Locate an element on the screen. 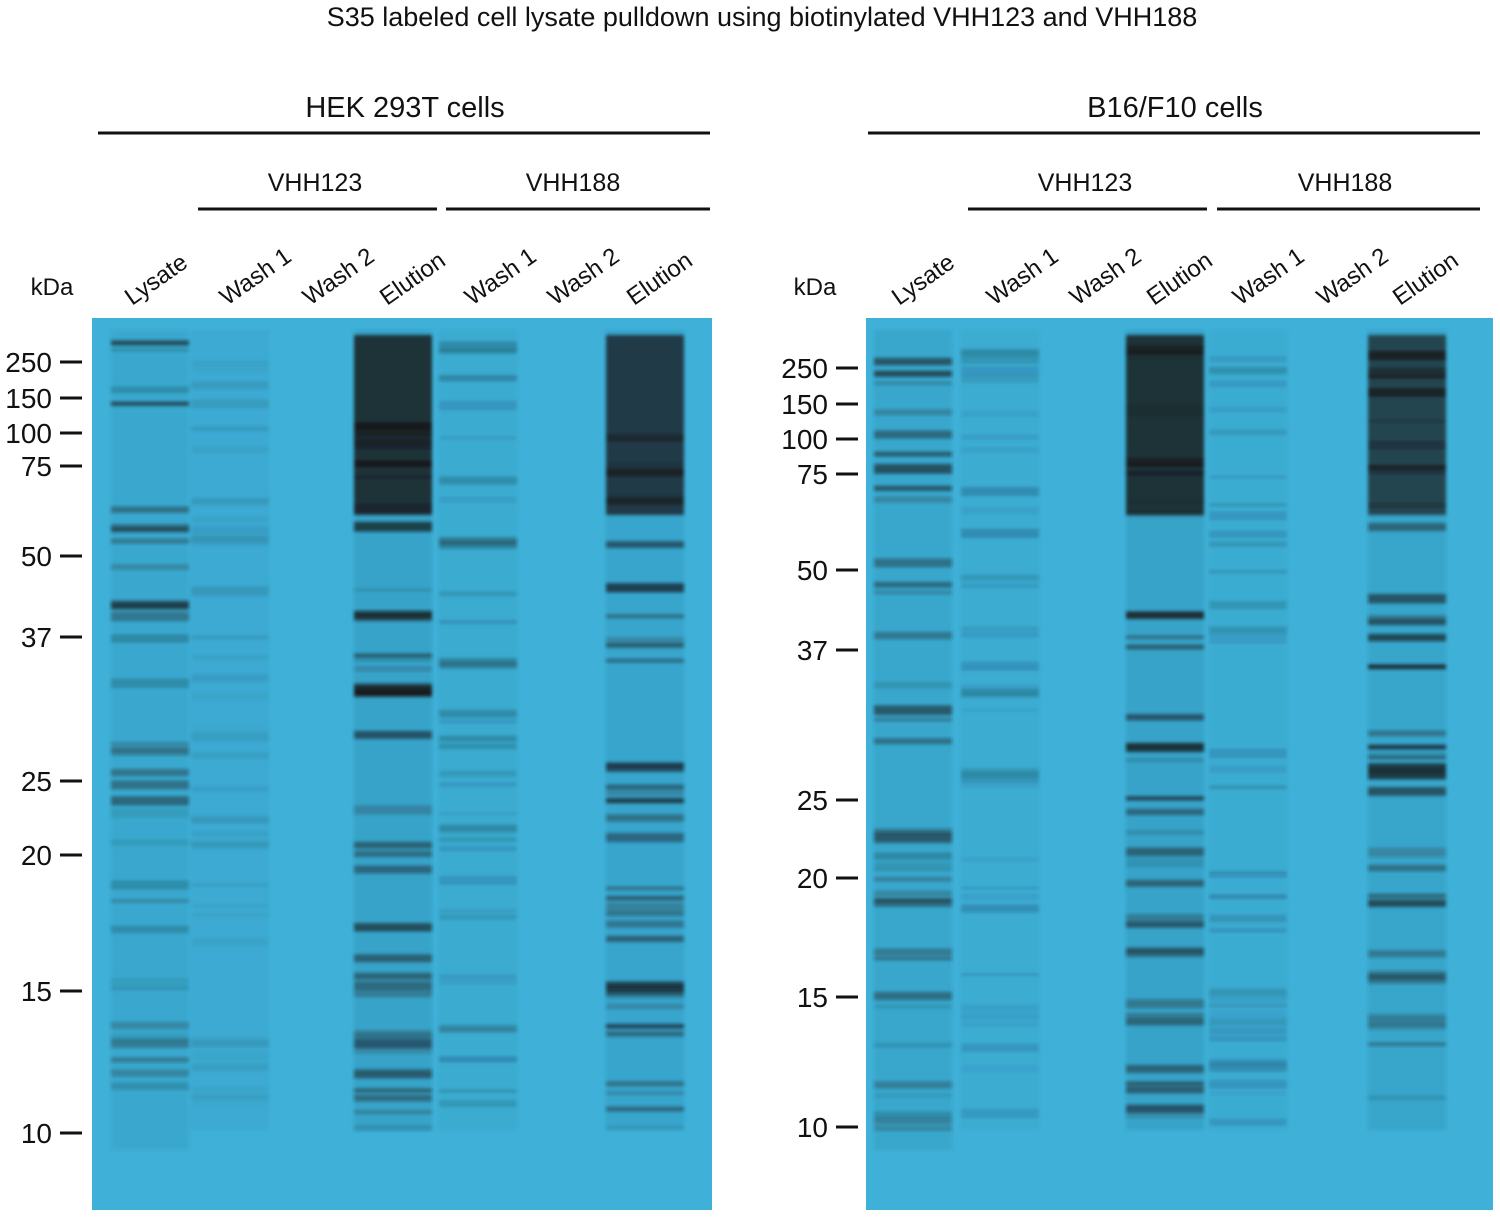  marker-label: 15 is located at coordinates (36, 991).